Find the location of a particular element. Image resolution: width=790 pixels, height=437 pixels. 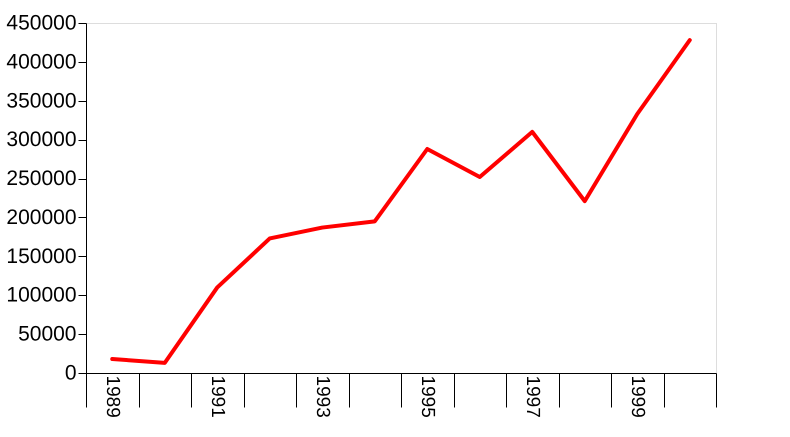

x-tick-label: 1989 is located at coordinates (112, 397).